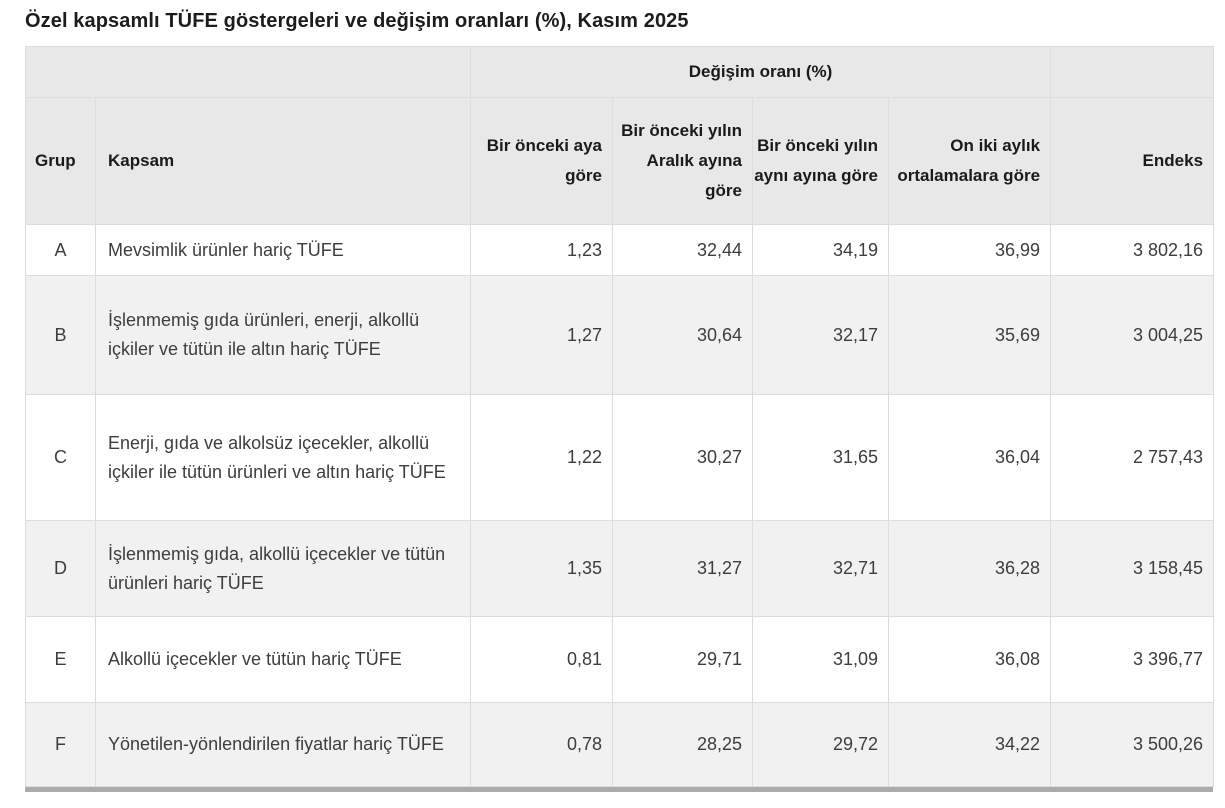 This screenshot has width=1225, height=808. Describe the element at coordinates (682, 335) in the screenshot. I see `since-december-cell: 30,64` at that location.